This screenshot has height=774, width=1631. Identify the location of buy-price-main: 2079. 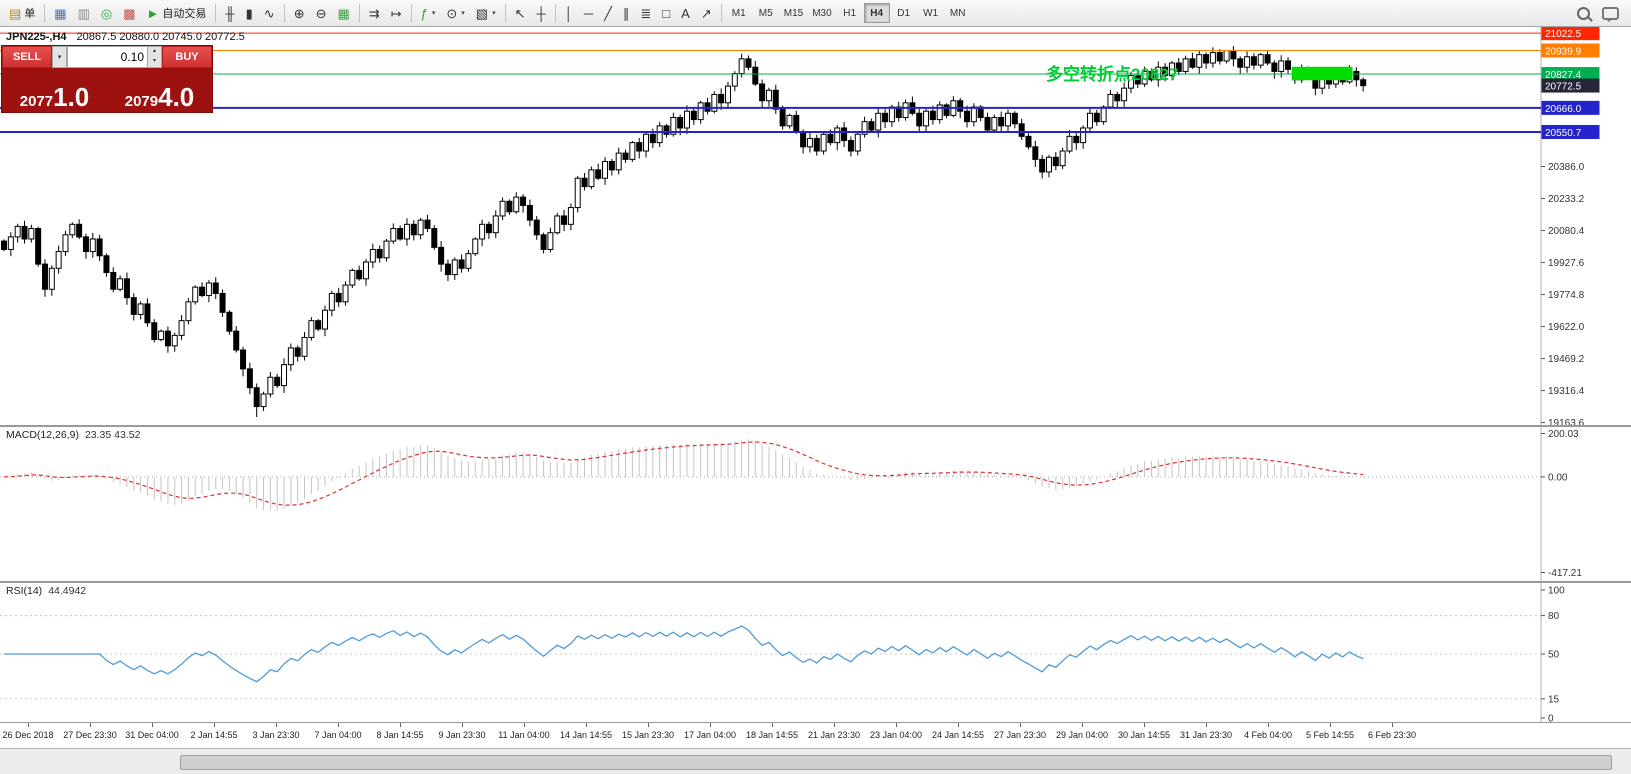
(141, 101).